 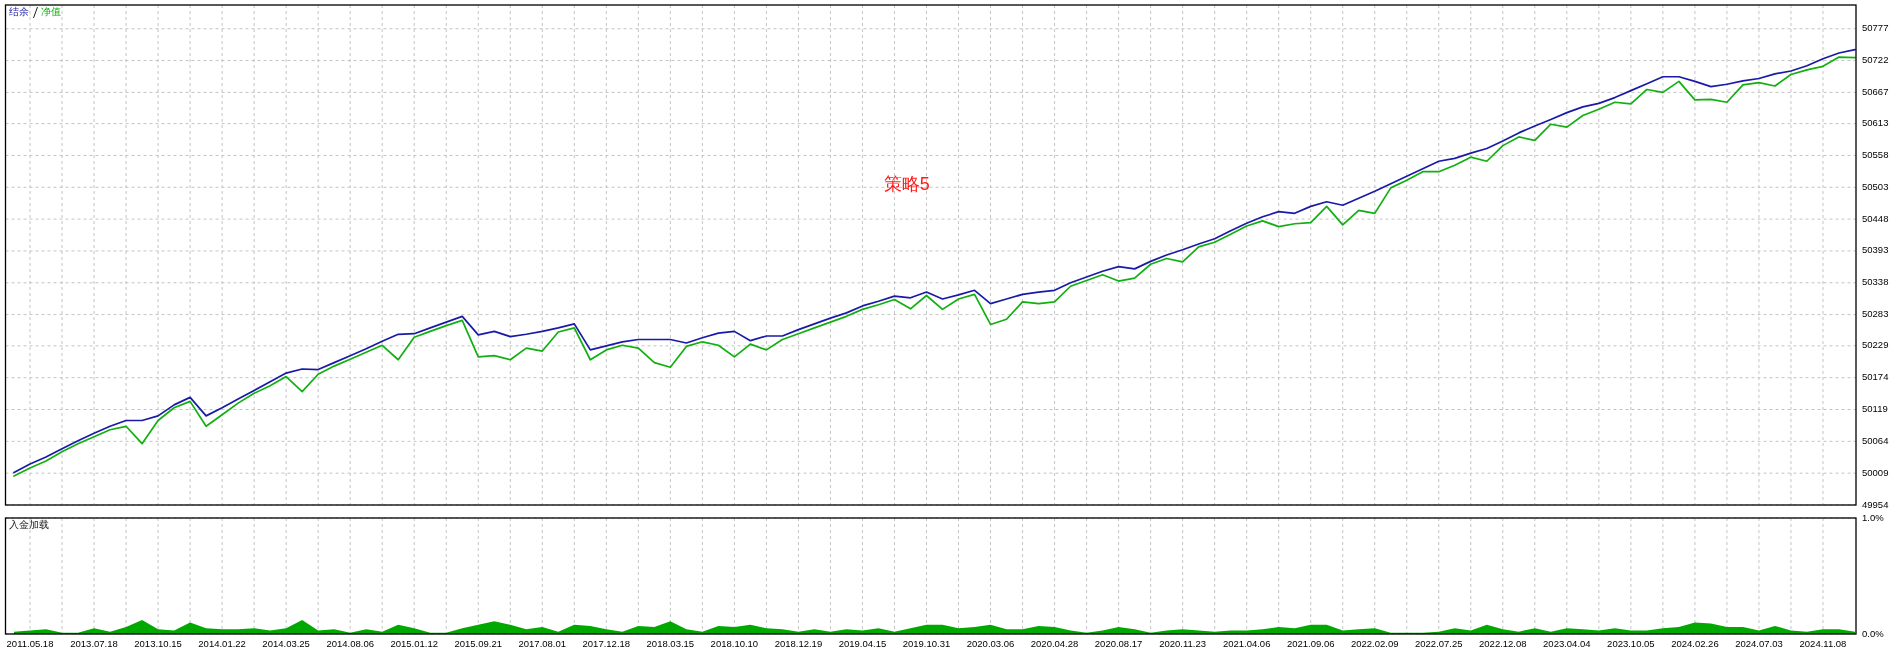 I want to click on x-tick-label: 2014.08.06, so click(x=350, y=643).